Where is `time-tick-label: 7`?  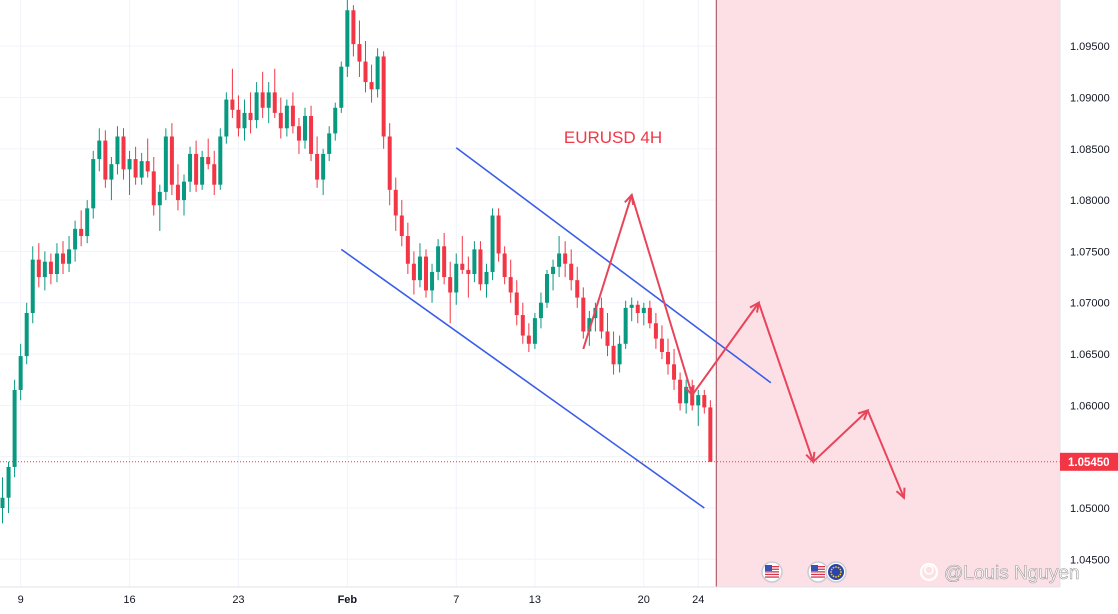 time-tick-label: 7 is located at coordinates (456, 600).